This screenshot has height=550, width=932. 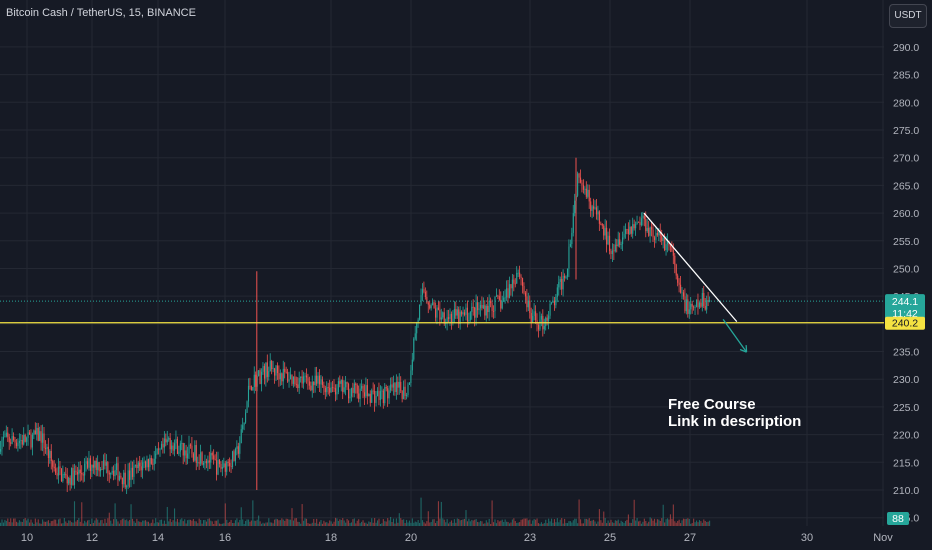 What do you see at coordinates (735, 421) in the screenshot?
I see `annotation-line-2: Link in description` at bounding box center [735, 421].